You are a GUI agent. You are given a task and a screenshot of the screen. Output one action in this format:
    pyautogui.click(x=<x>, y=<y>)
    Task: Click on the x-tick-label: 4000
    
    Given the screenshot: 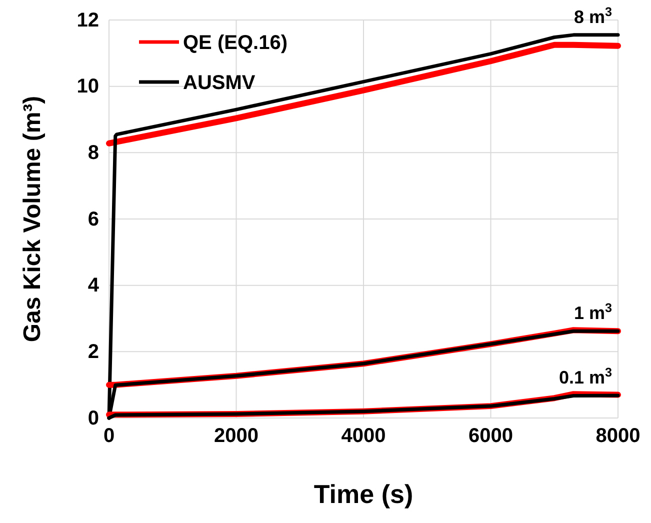 What is the action you would take?
    pyautogui.click(x=363, y=436)
    